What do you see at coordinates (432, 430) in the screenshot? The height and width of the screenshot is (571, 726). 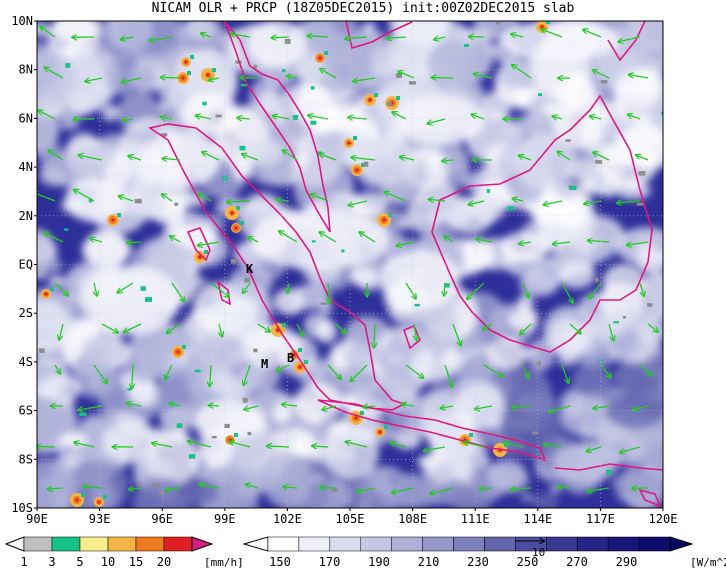 I see `coast-java` at bounding box center [432, 430].